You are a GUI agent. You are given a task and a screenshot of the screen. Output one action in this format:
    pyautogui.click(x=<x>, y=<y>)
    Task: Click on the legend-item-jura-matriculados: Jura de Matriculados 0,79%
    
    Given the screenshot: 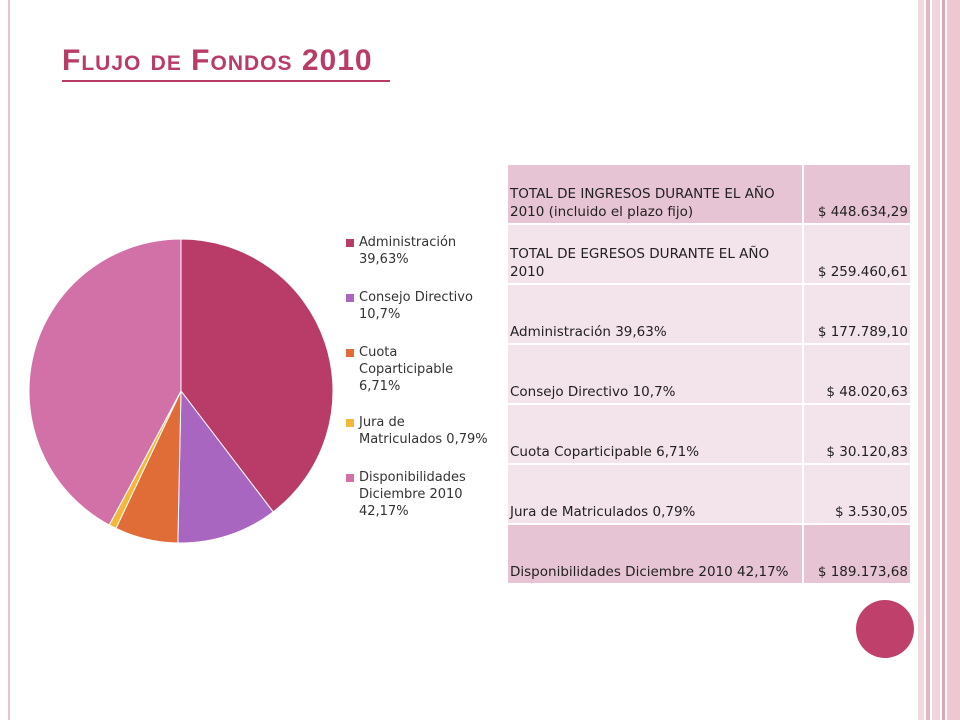 What is the action you would take?
    pyautogui.click(x=426, y=431)
    